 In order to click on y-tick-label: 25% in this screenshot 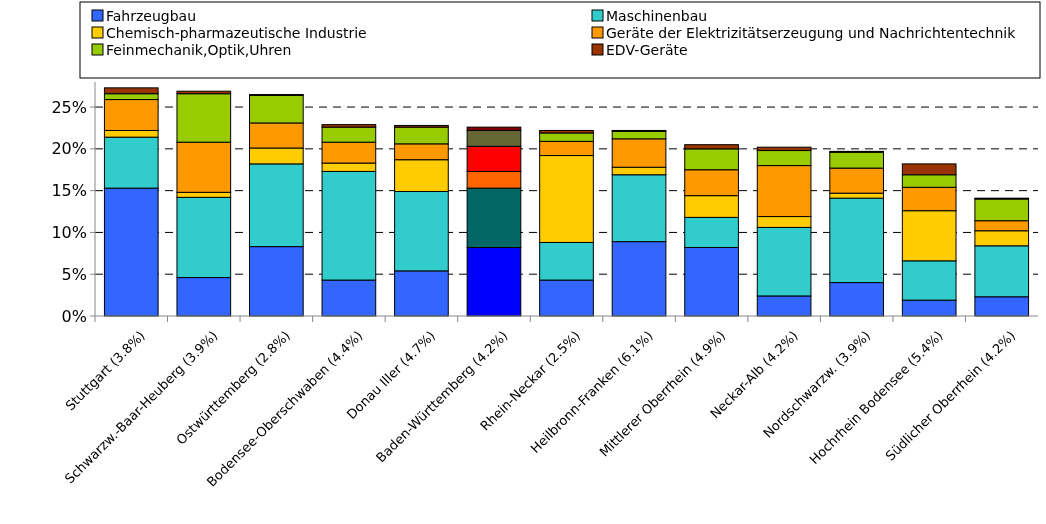, I will do `click(69, 107)`.